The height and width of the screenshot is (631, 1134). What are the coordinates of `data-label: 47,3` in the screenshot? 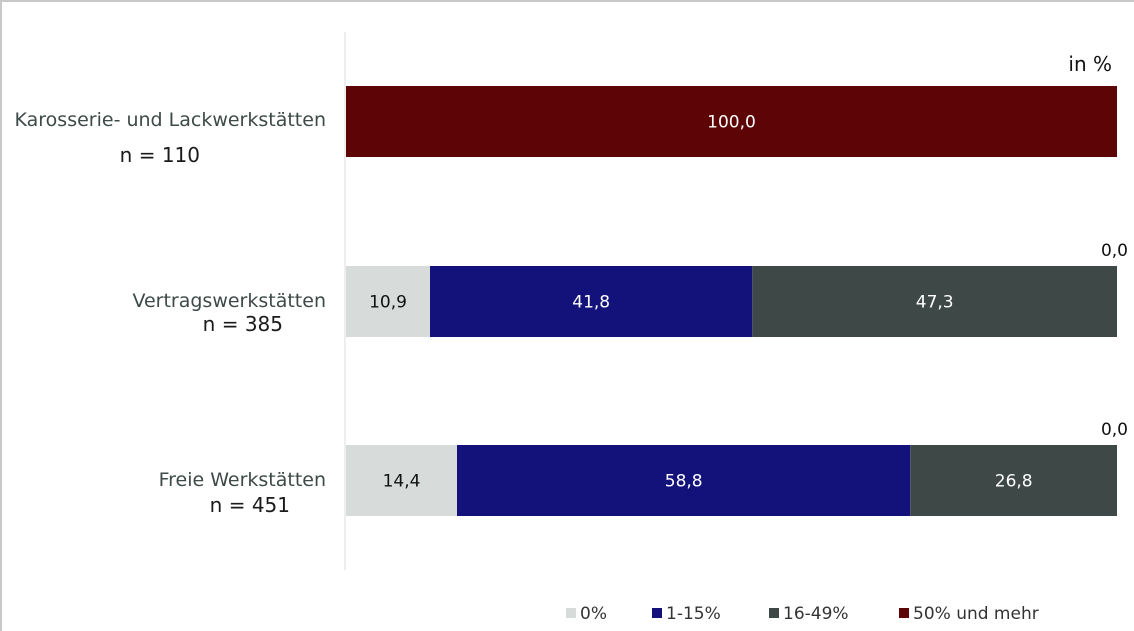 It's located at (935, 303).